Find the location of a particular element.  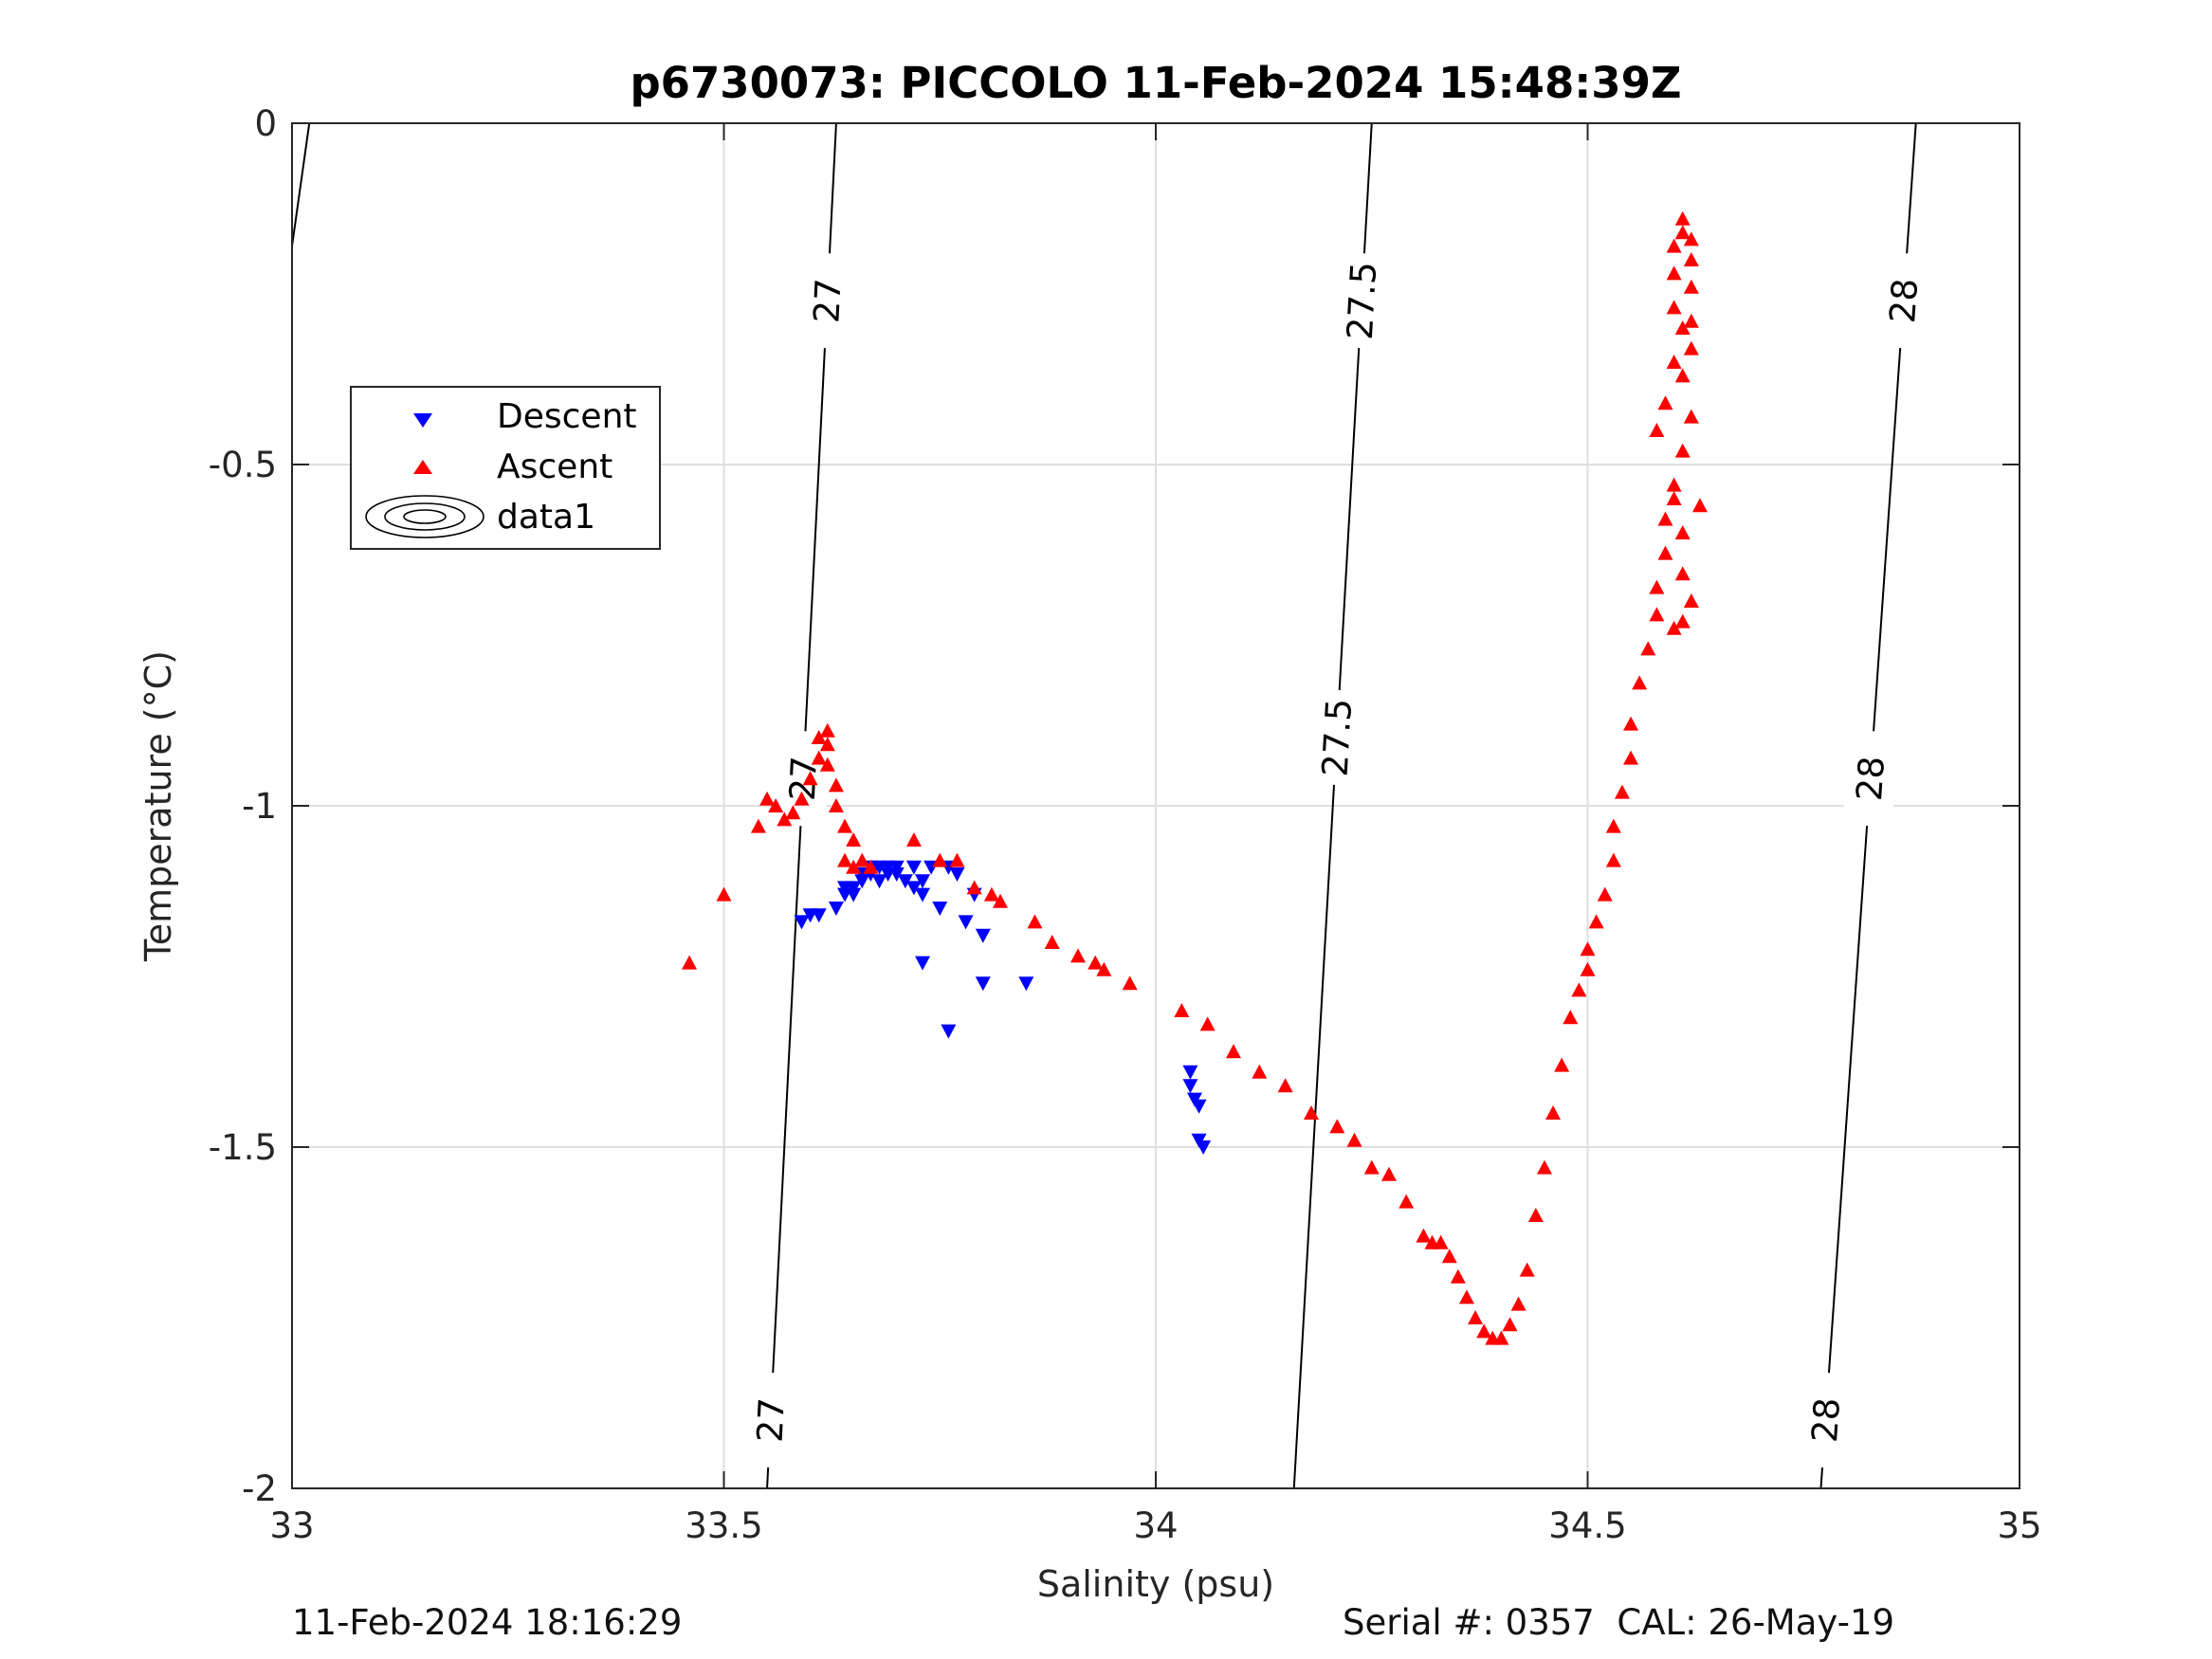

y-tick-label: 0 is located at coordinates (265, 123).